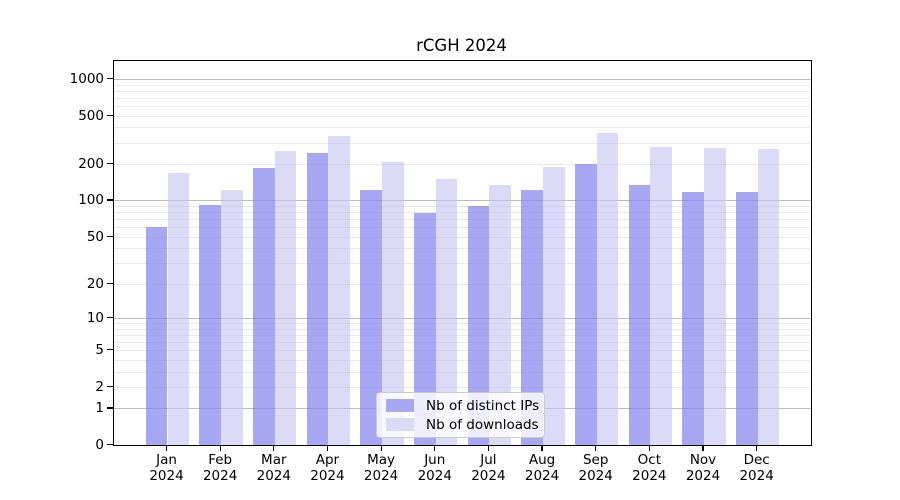 The width and height of the screenshot is (900, 500). What do you see at coordinates (595, 460) in the screenshot?
I see `x-tick-label-month: Sep` at bounding box center [595, 460].